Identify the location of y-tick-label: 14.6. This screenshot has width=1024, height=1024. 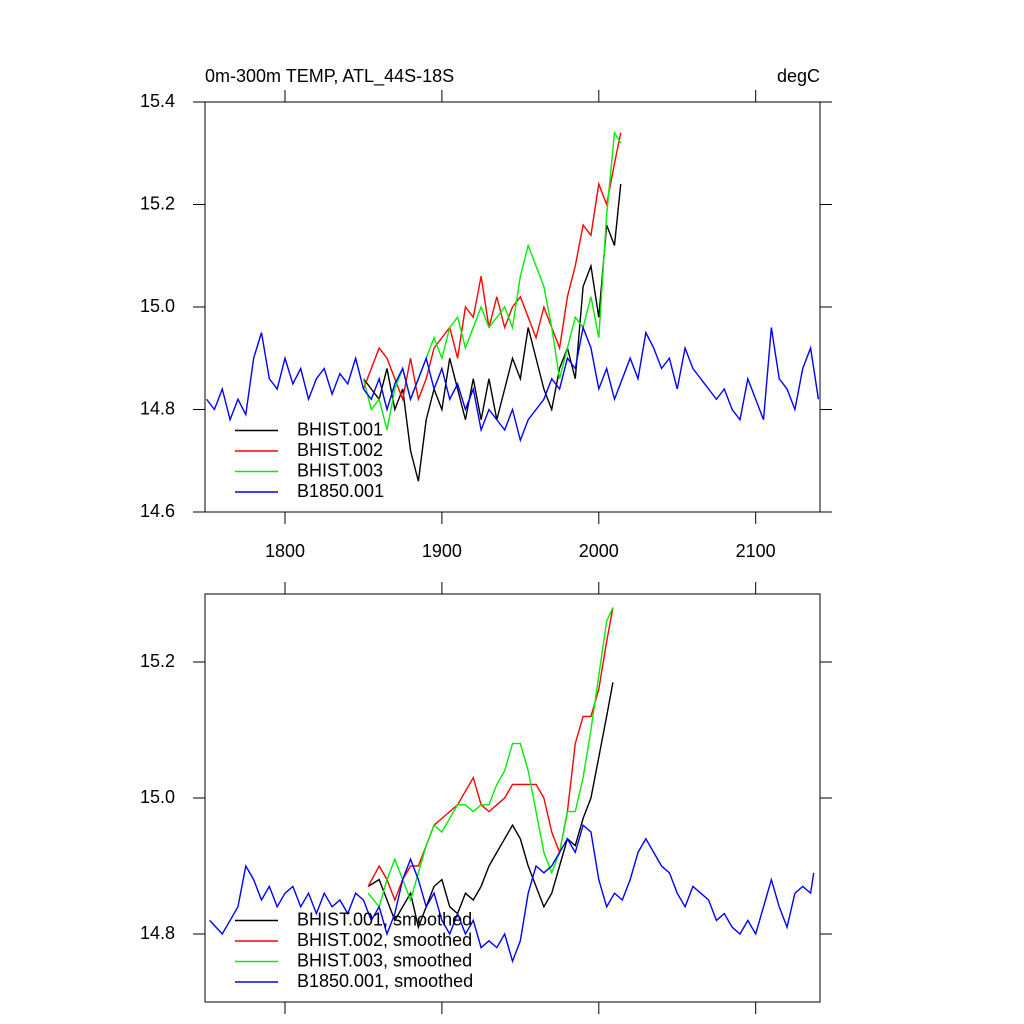
(157, 511).